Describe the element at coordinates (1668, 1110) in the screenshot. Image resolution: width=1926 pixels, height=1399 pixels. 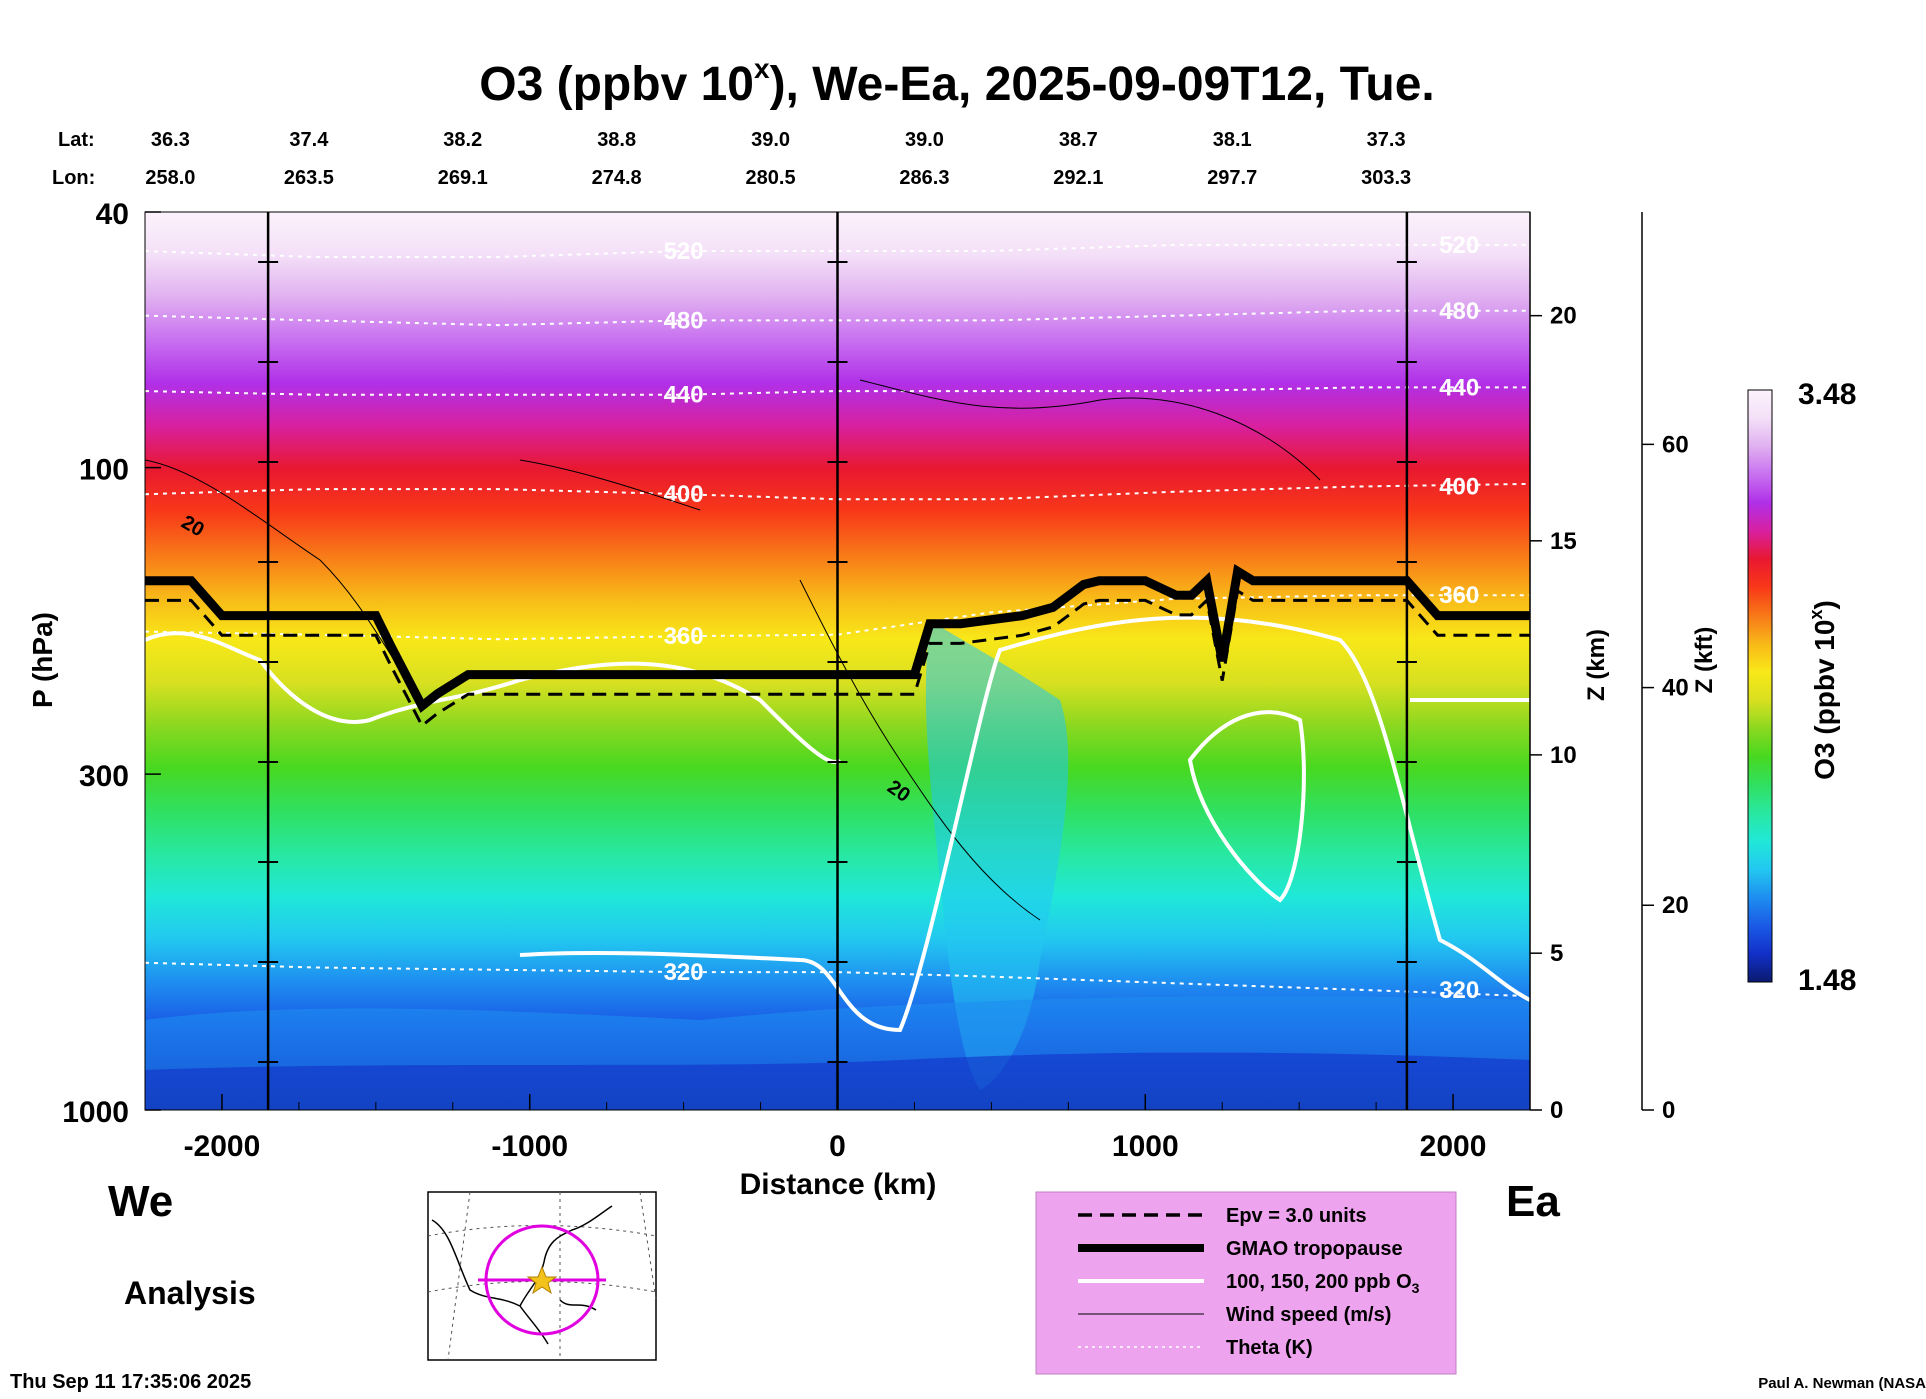
I see `z-kft-tick-label: 0` at that location.